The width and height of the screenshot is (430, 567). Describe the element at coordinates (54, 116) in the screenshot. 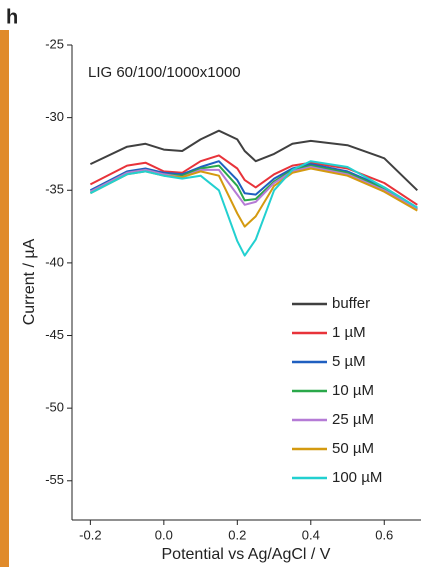

I see `y-tick-label: -30` at that location.